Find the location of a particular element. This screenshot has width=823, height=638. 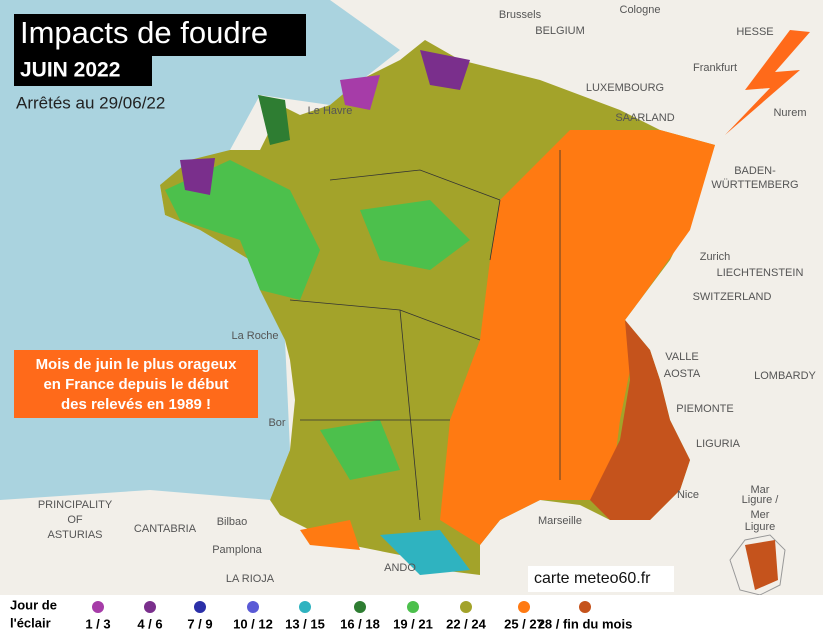

place-label: LOMBARDY is located at coordinates (785, 376).